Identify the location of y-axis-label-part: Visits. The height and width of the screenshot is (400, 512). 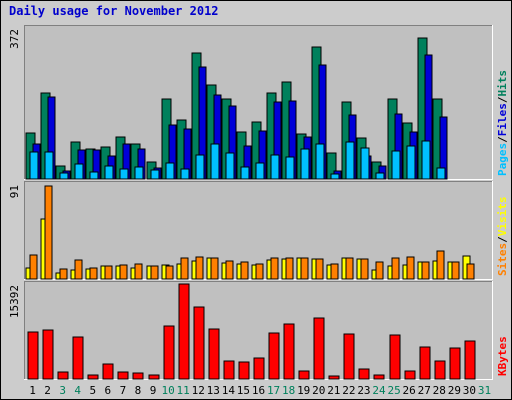
(502, 217).